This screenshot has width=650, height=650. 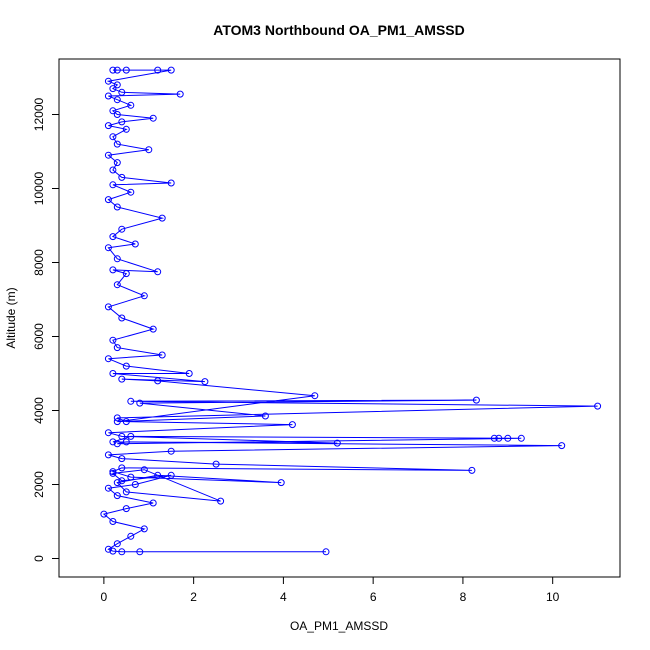 What do you see at coordinates (104, 597) in the screenshot?
I see `x-tick-label: 0` at bounding box center [104, 597].